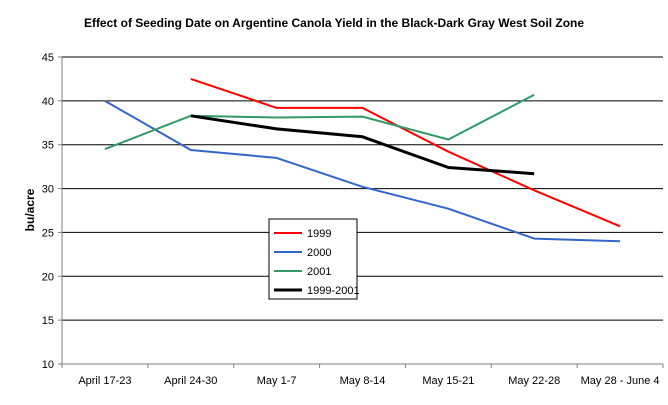  What do you see at coordinates (534, 381) in the screenshot?
I see `x-tick-label: May 22-28` at bounding box center [534, 381].